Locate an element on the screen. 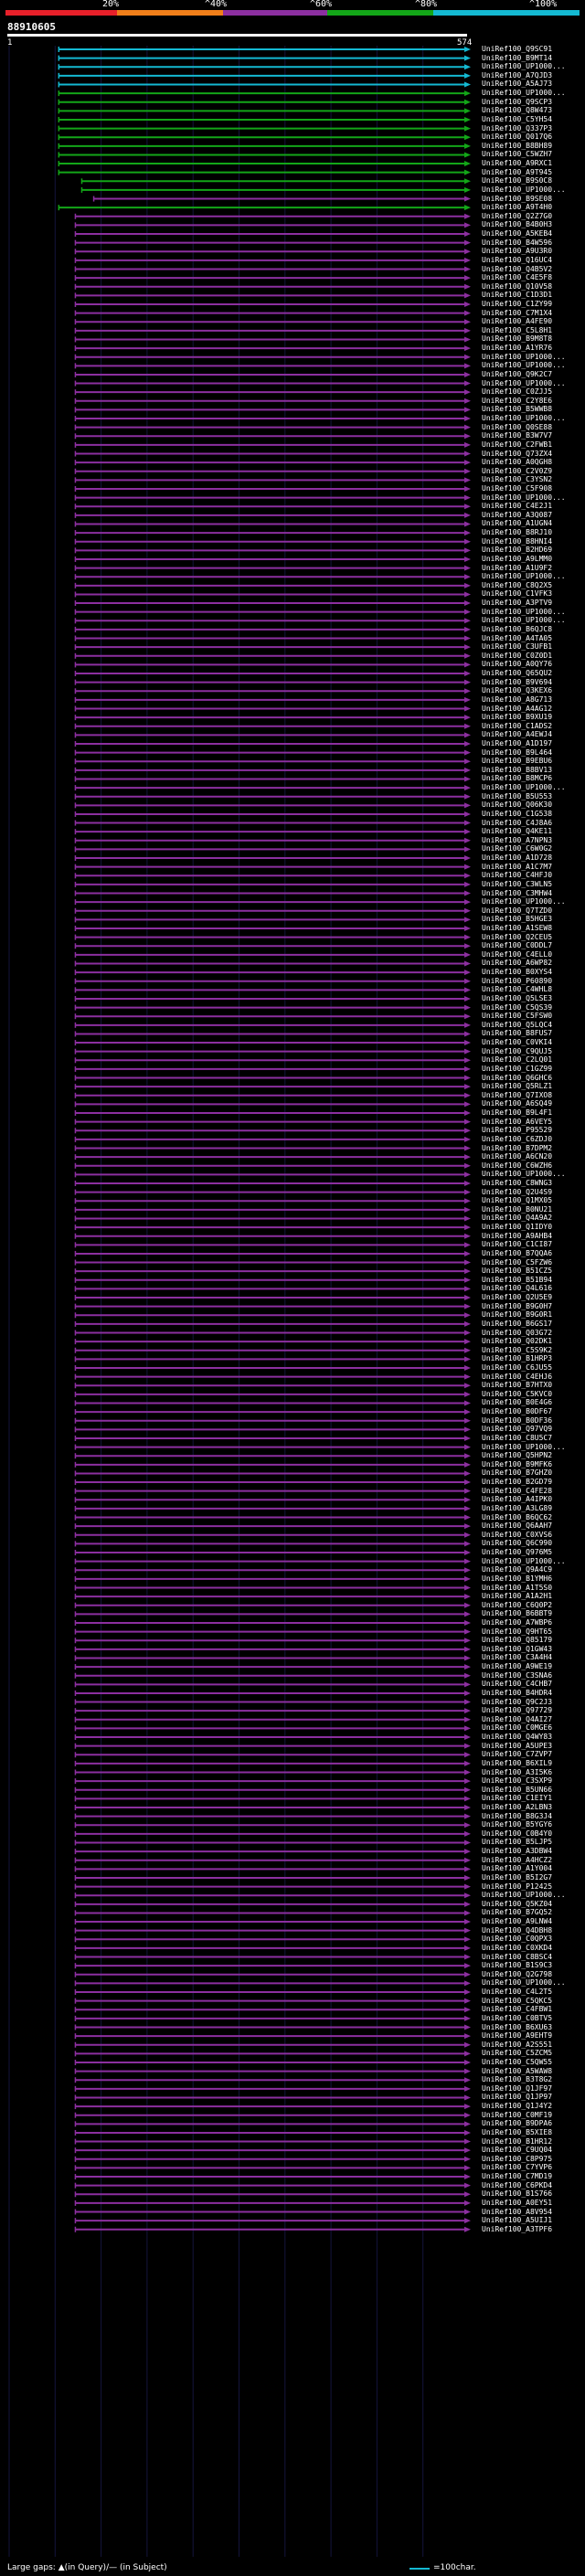 Image resolution: width=585 pixels, height=2576 pixels. hit-label: UniRef100_B5UN66 is located at coordinates (517, 1789).